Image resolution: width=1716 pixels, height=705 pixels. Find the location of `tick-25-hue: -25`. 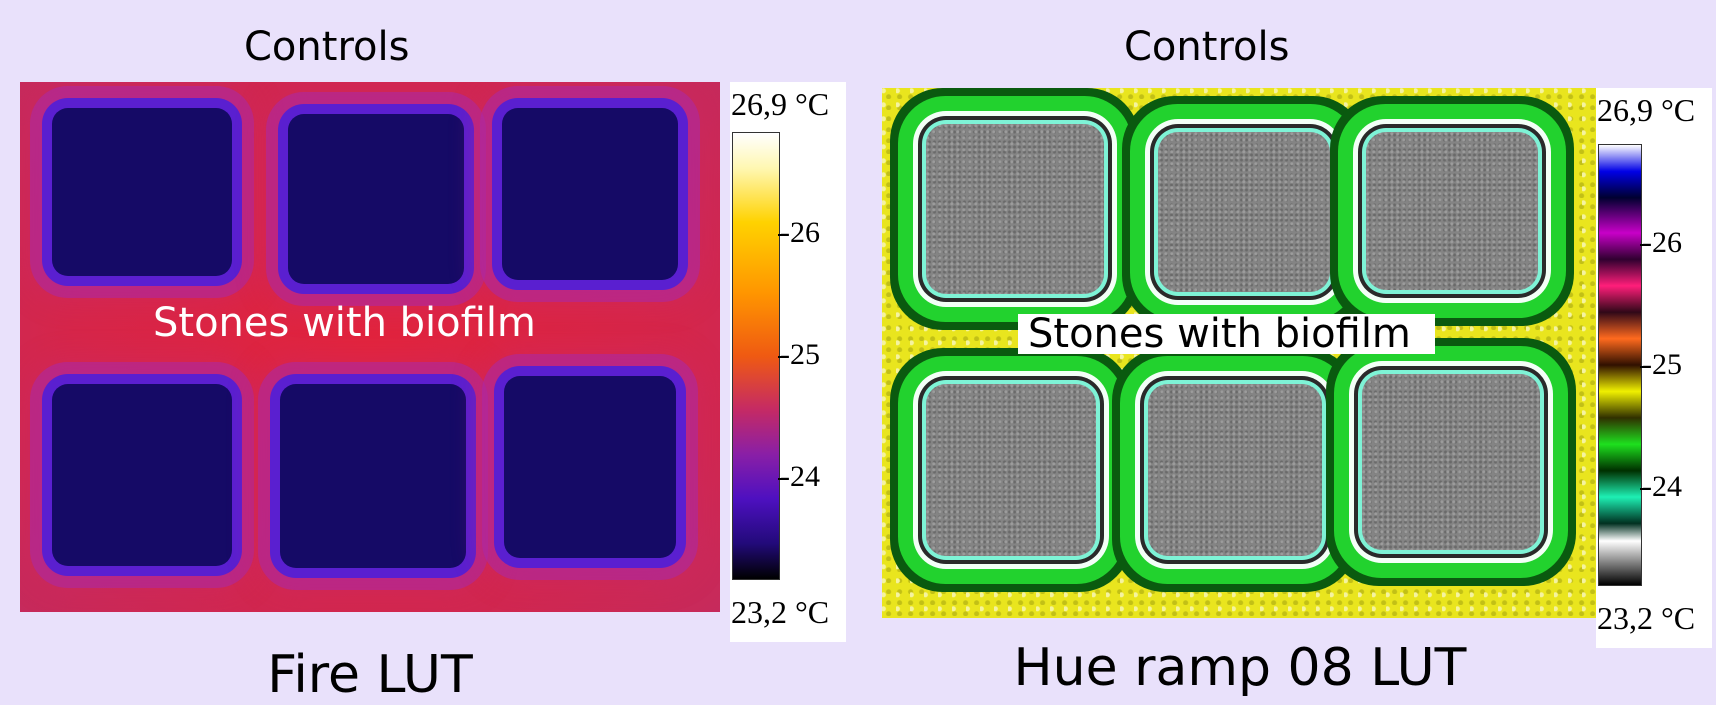

tick-25-hue: -25 is located at coordinates (1662, 364).